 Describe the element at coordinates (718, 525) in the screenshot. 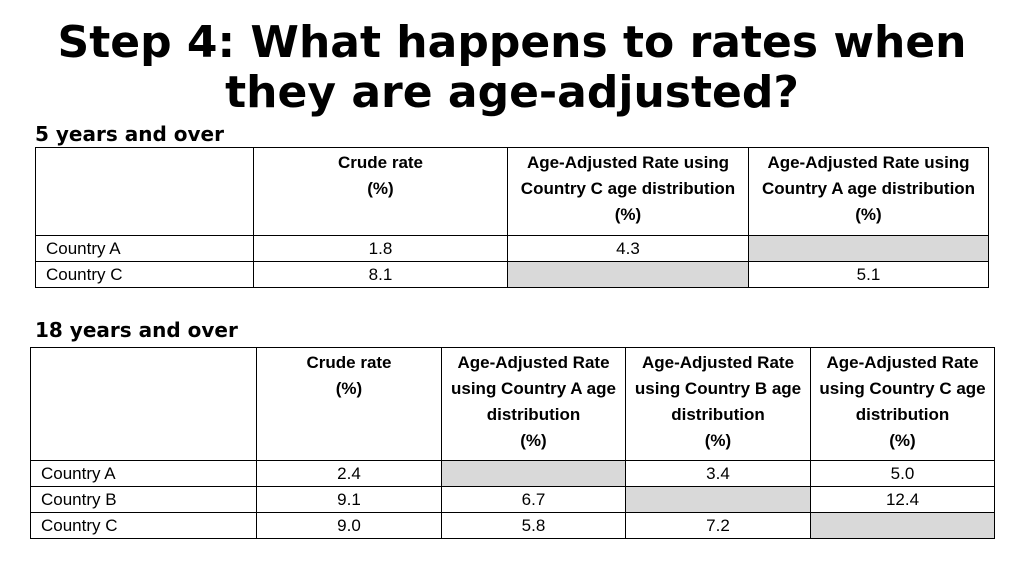

I see `table-cell: 7.2` at that location.